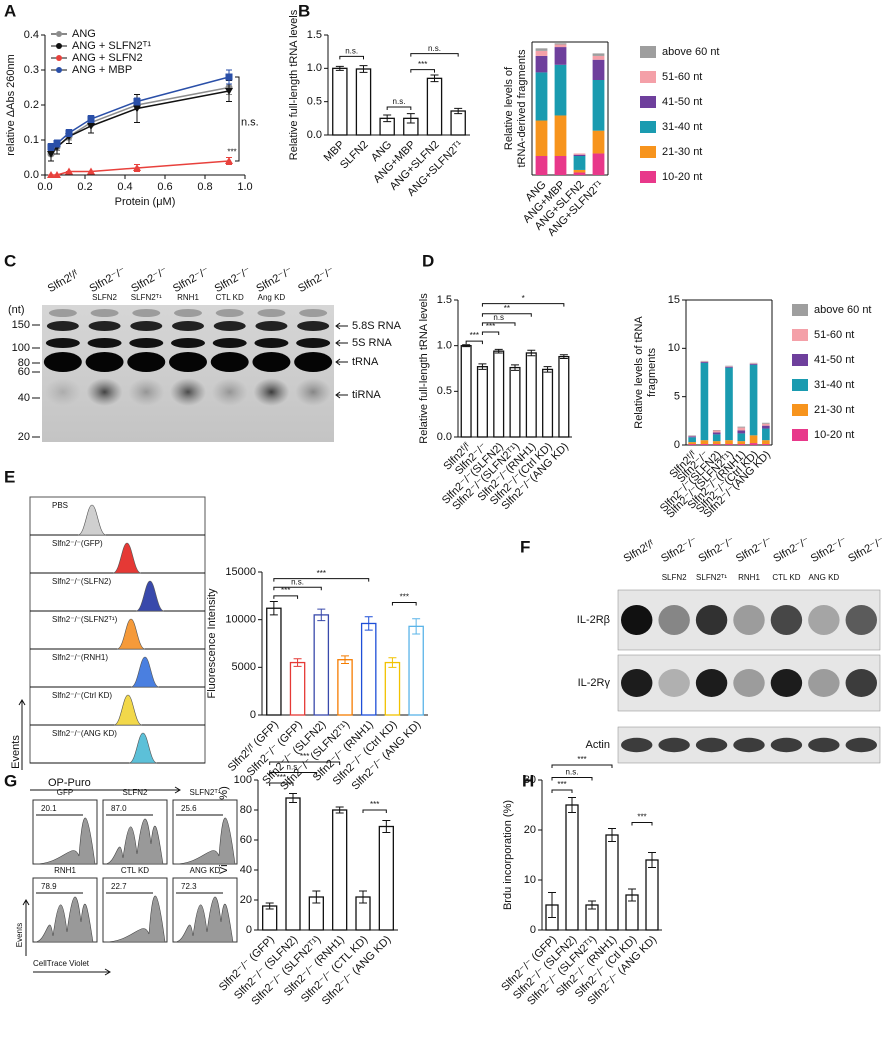 This screenshot has height=1050, width=885. I want to click on axis-label: Events, so click(16, 752).